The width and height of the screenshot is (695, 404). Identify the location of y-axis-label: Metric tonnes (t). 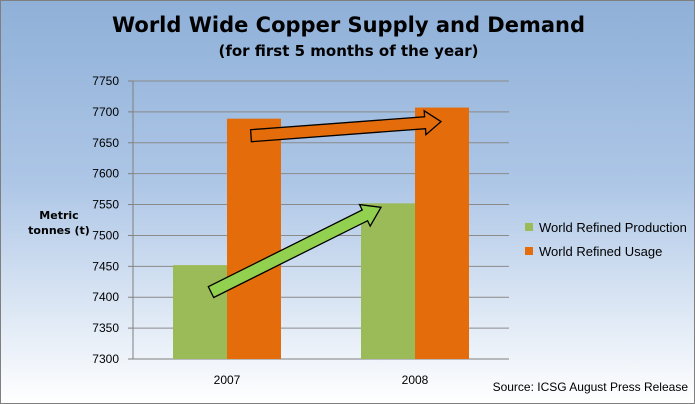
(59, 223).